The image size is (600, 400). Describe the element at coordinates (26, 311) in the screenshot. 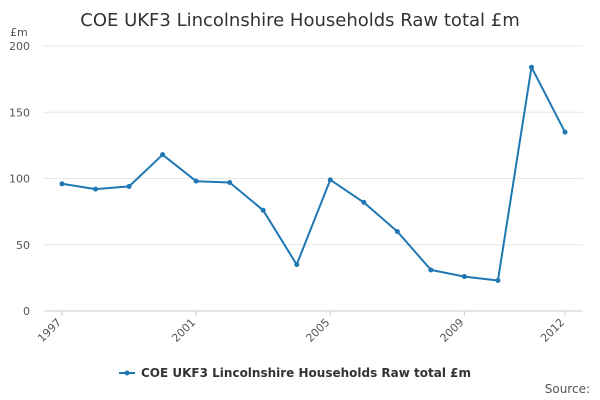

I see `y-tick-label: 0` at that location.